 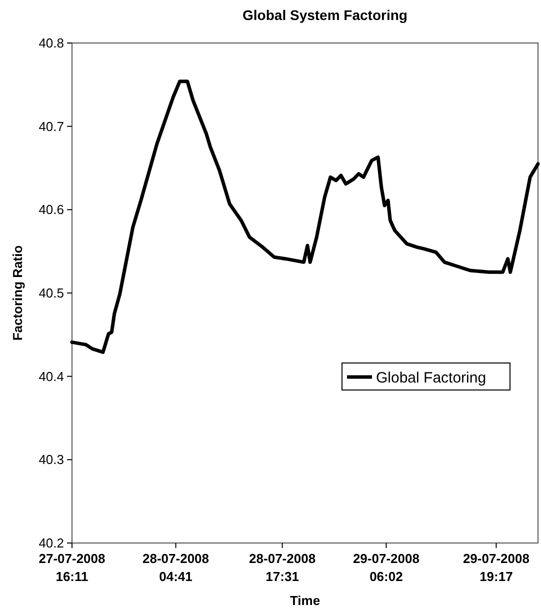 What do you see at coordinates (17, 293) in the screenshot?
I see `y-axis-title: Factoring Ratio` at bounding box center [17, 293].